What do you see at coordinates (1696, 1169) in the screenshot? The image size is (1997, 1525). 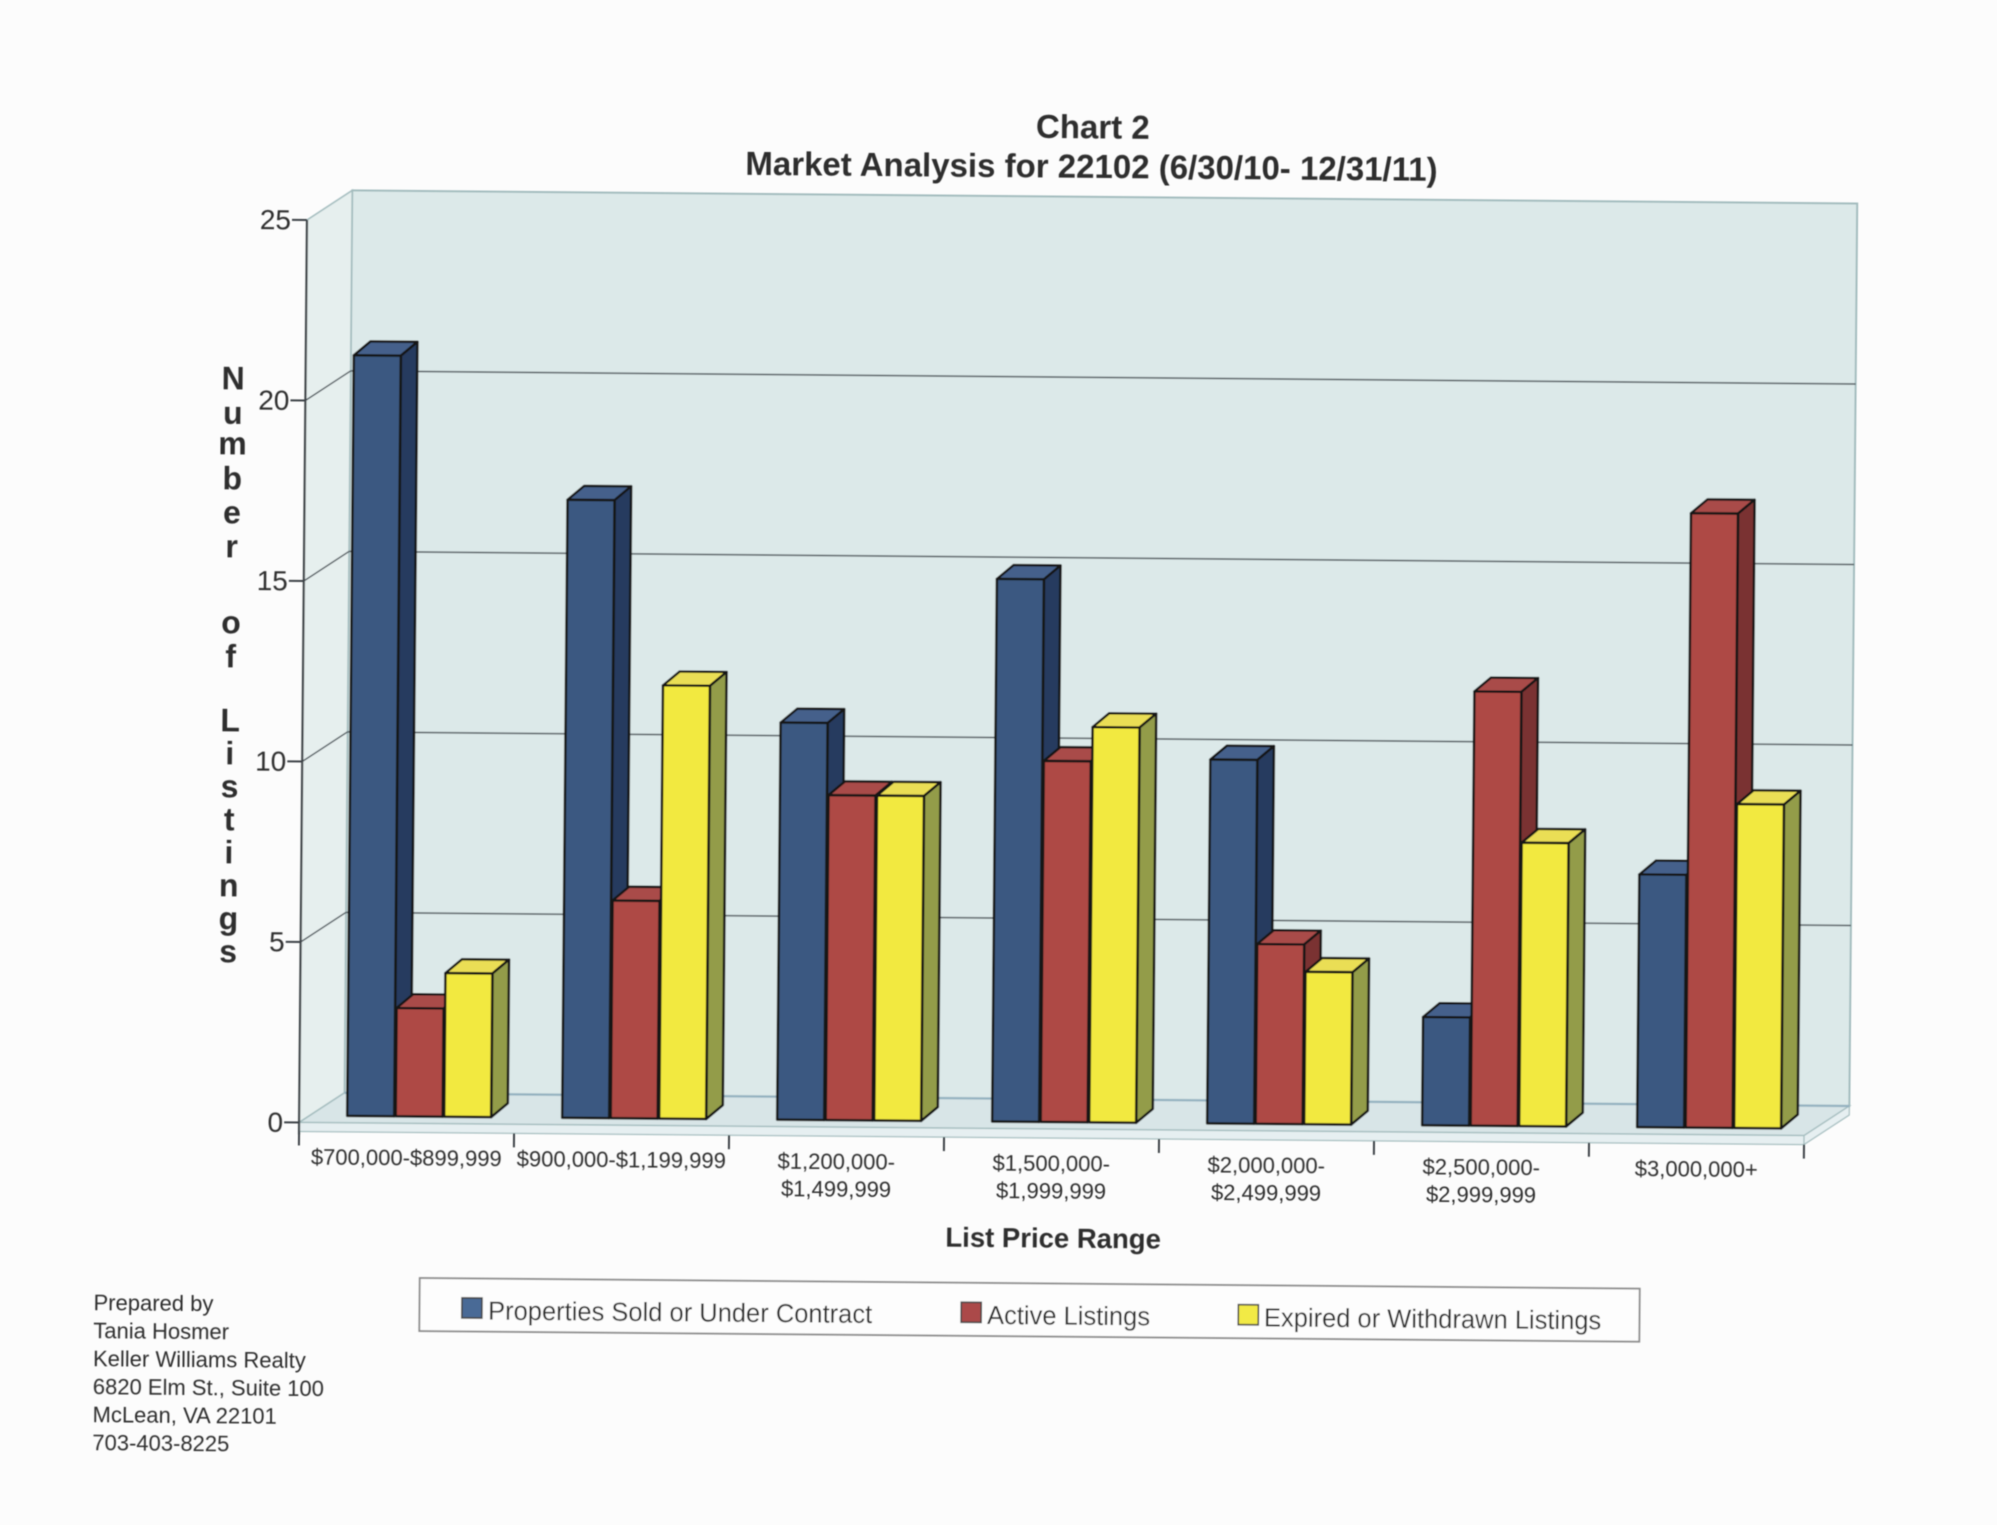 I see `svg-text: $3,000,000+` at bounding box center [1696, 1169].